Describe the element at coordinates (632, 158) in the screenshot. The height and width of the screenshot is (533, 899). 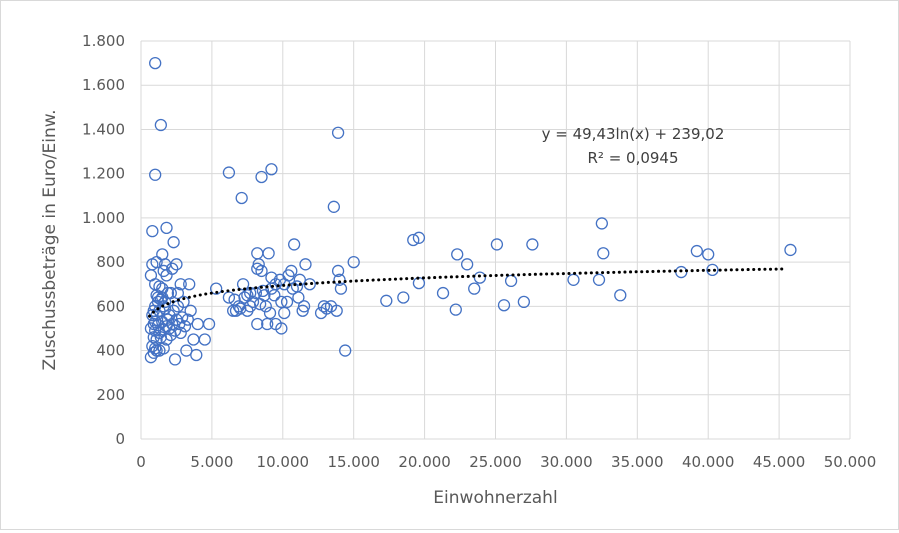
I see `trendline-r-squared: R² = 0,0945` at that location.